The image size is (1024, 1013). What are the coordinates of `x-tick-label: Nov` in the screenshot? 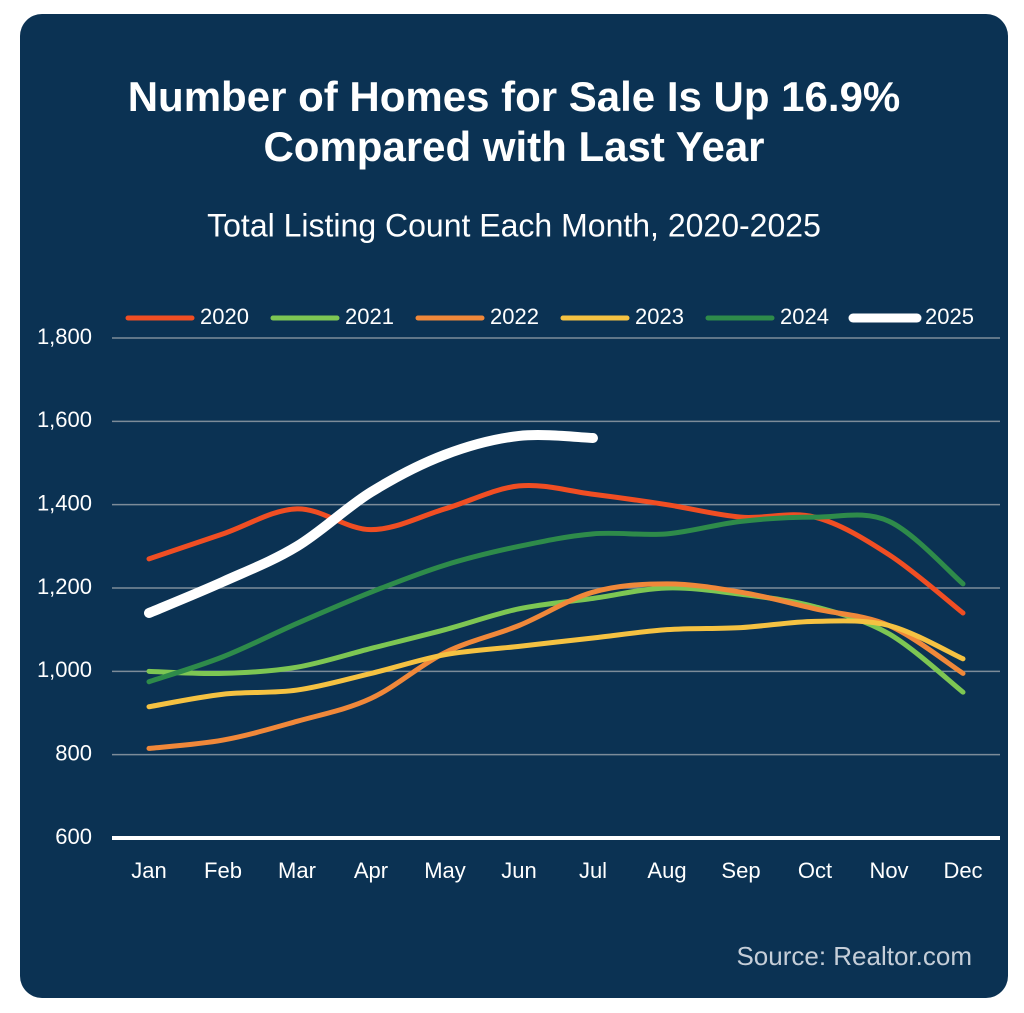 It's located at (888, 870).